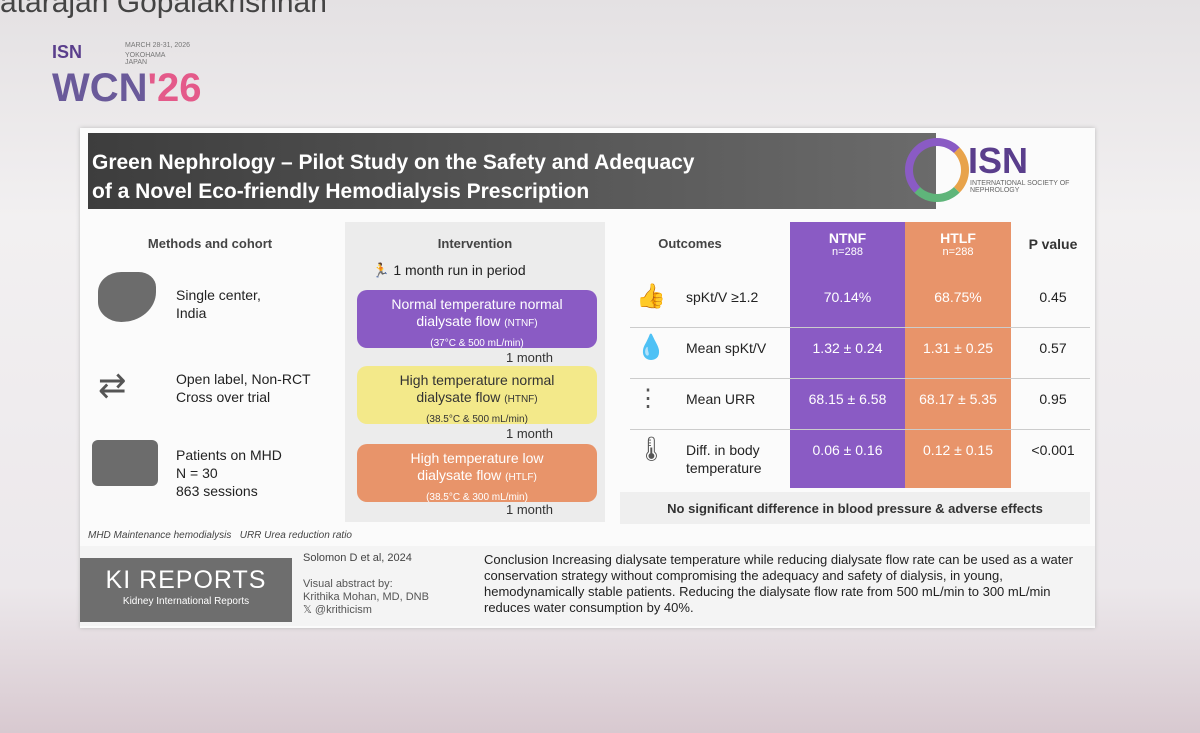 The image size is (1200, 733). I want to click on outcome-value: <0.001, so click(1053, 450).